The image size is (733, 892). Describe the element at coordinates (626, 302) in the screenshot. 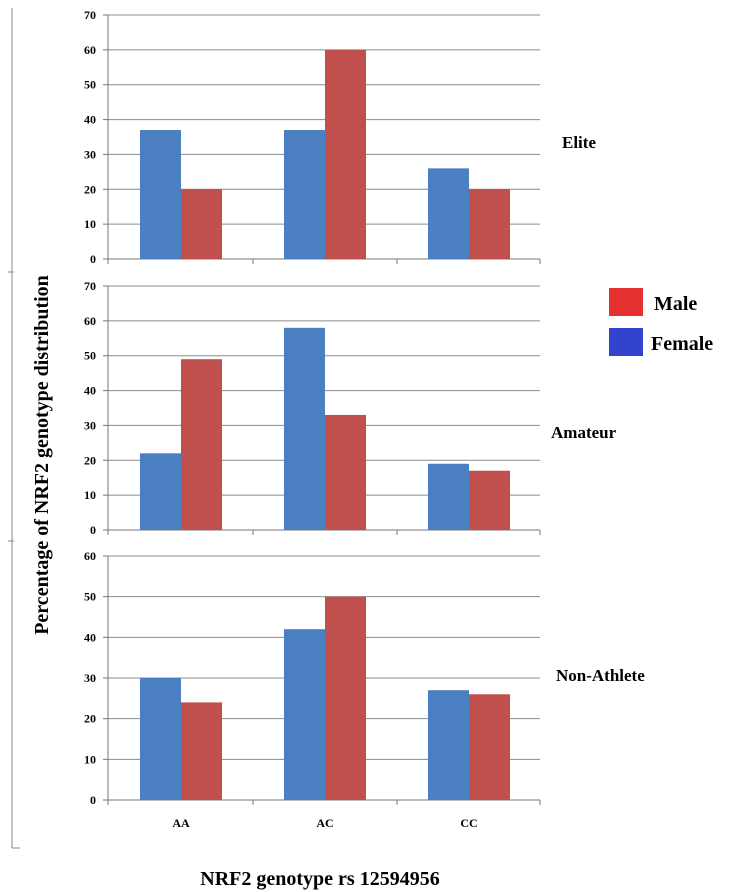

I see `legend-swatch-male` at that location.